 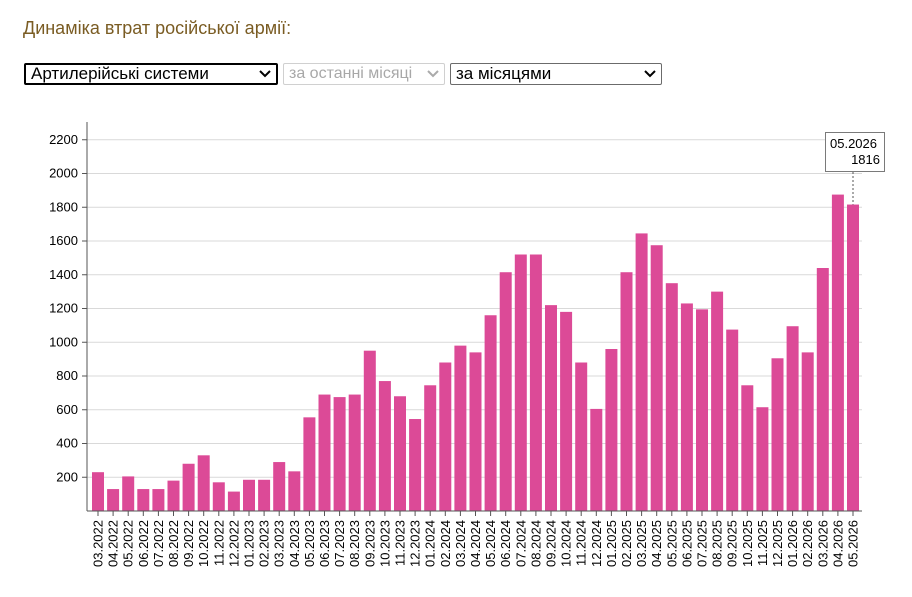 I want to click on x-tick-label: 04.2026, so click(x=837, y=543).